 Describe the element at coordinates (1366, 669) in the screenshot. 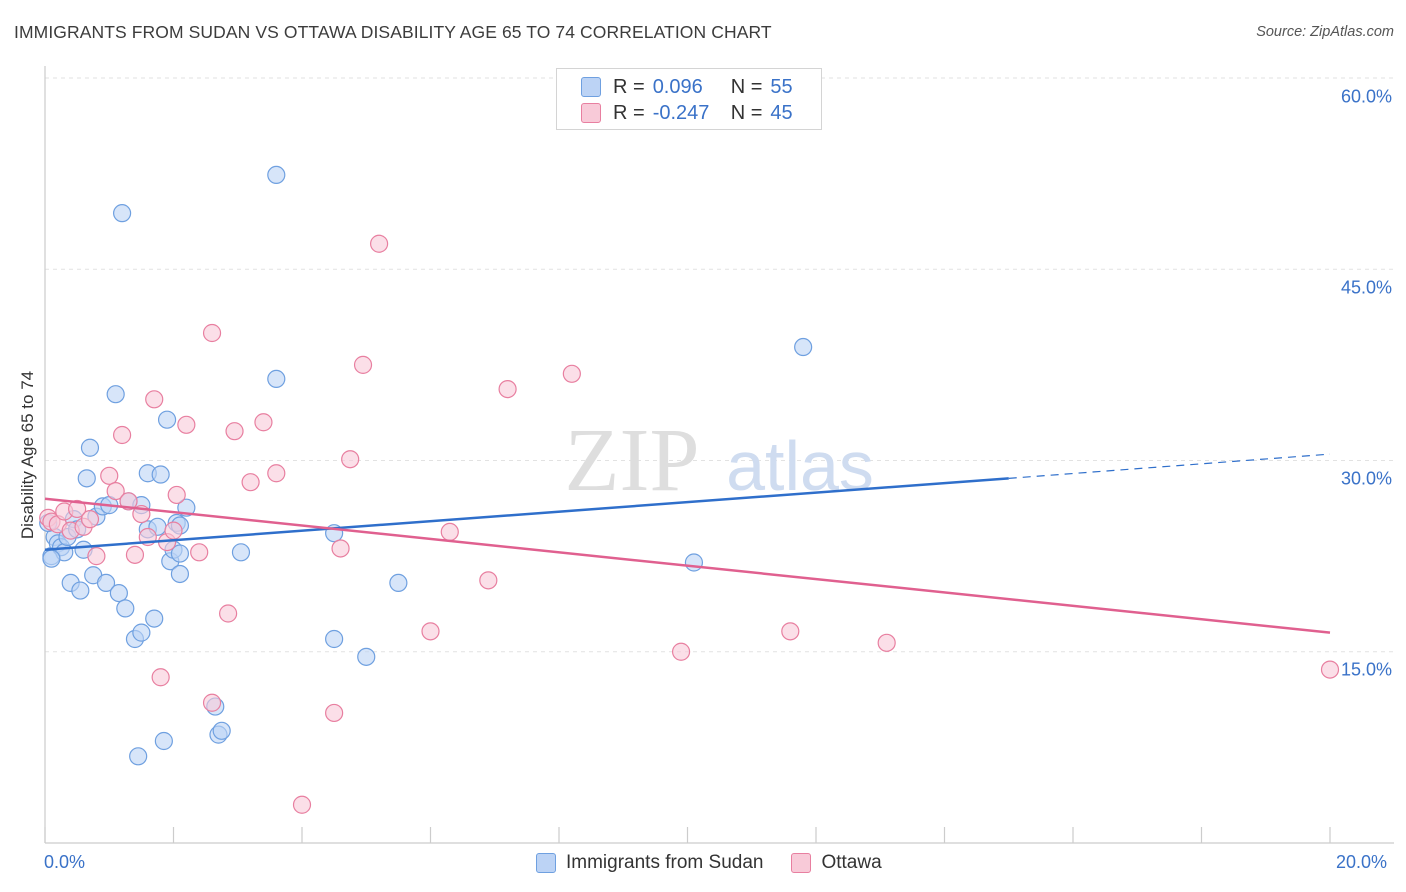

I see `y-tick-label: 15.0%` at that location.